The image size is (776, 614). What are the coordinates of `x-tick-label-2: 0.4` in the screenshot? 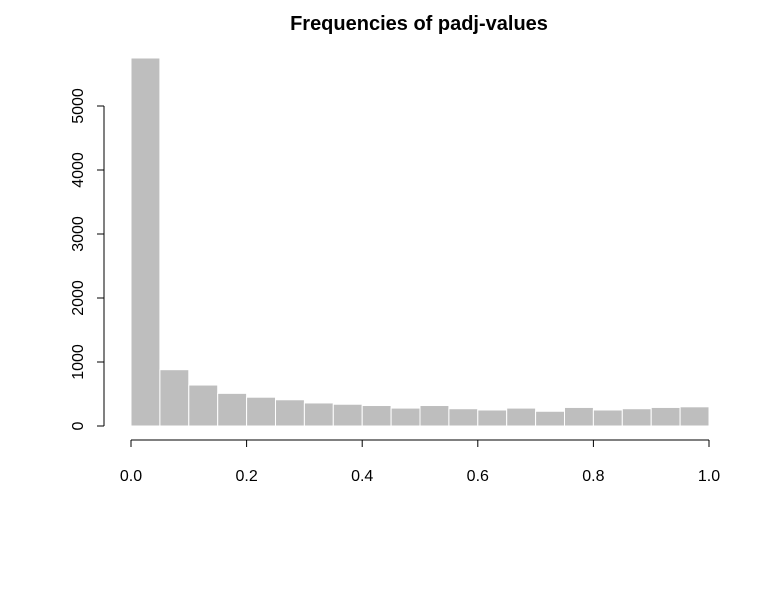 It's located at (362, 476).